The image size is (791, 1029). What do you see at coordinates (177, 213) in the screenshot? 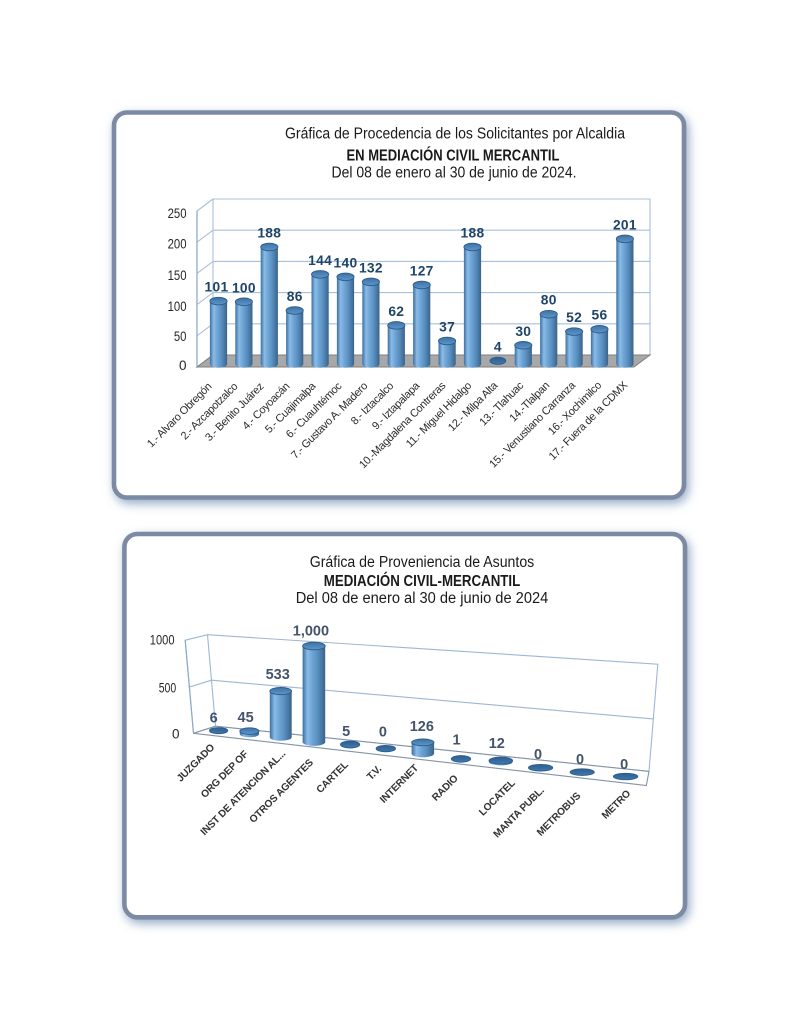
I see `svg-text: 250` at bounding box center [177, 213].